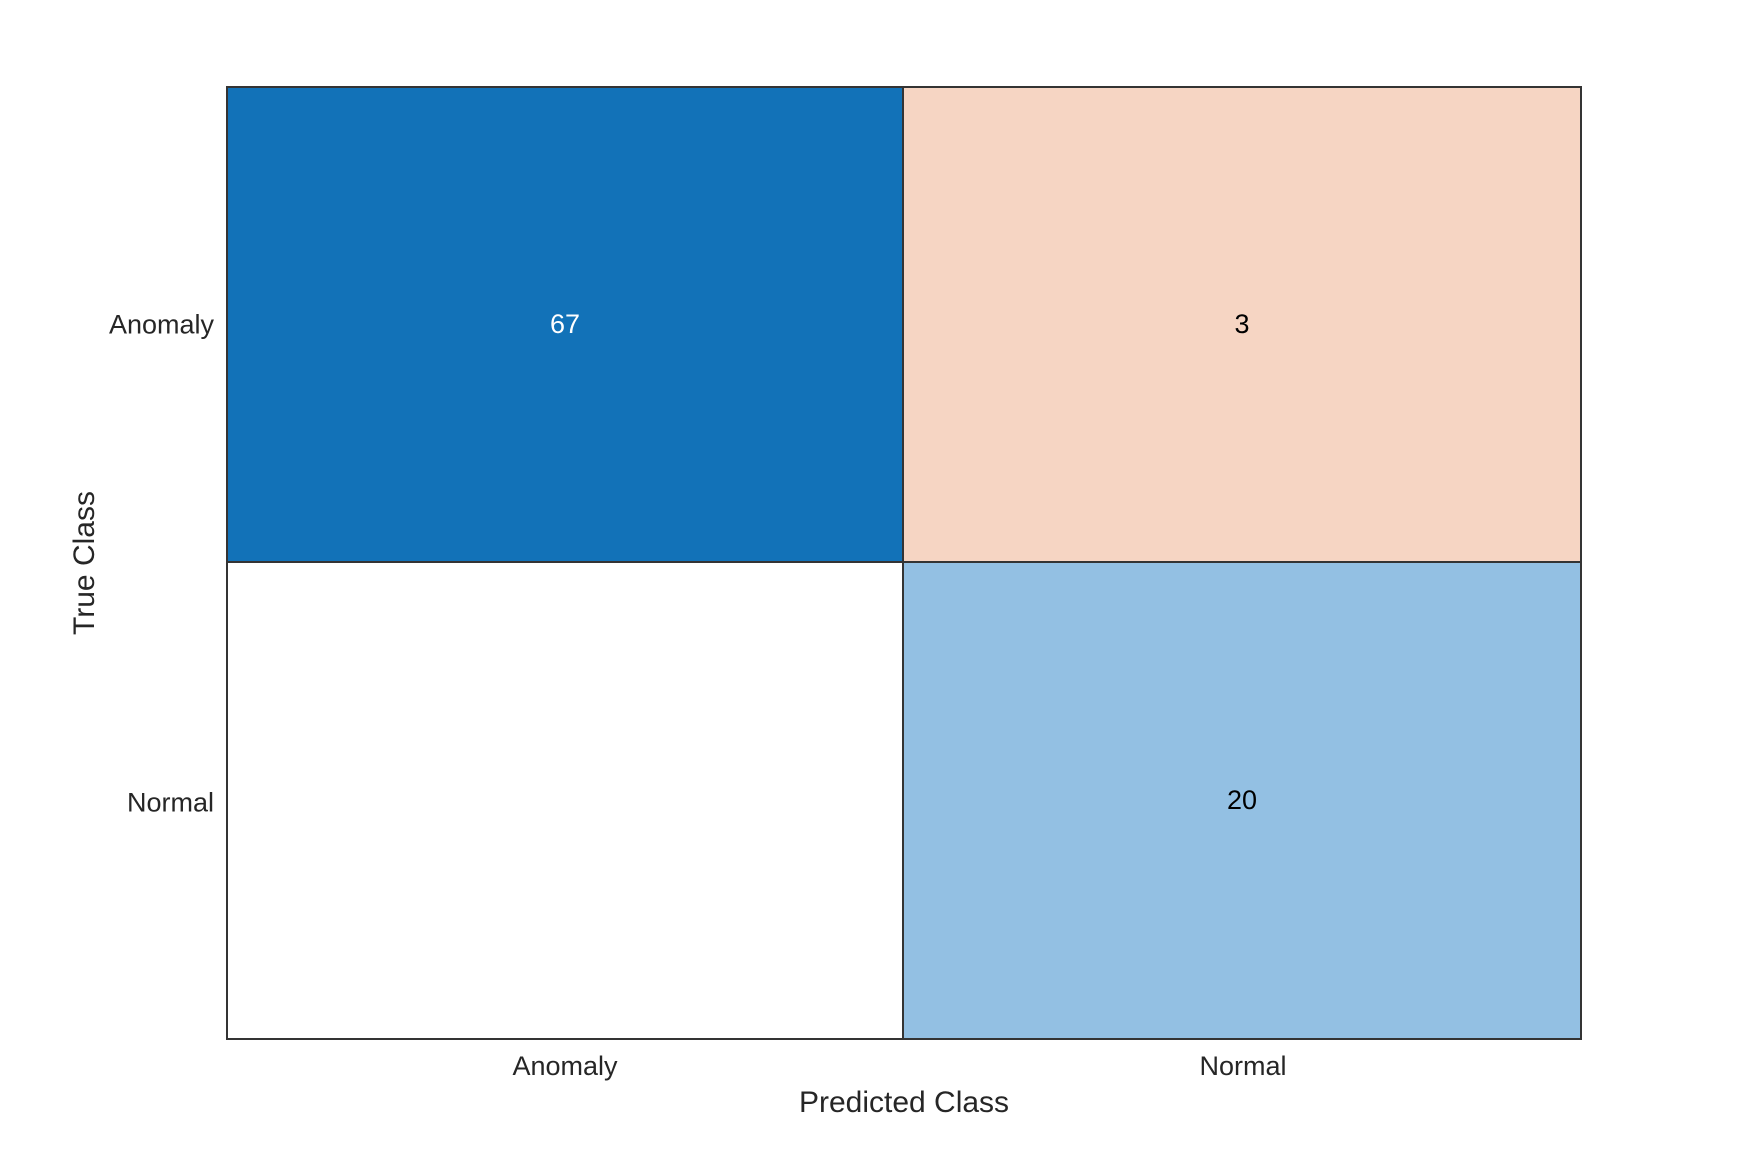  I want to click on x-tick-anomaly: Anomaly, so click(565, 1066).